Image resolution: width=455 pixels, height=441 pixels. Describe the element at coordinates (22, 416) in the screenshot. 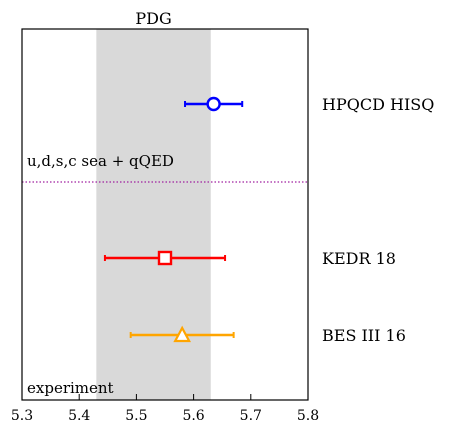

I see `x-tick-label: 5.3` at that location.